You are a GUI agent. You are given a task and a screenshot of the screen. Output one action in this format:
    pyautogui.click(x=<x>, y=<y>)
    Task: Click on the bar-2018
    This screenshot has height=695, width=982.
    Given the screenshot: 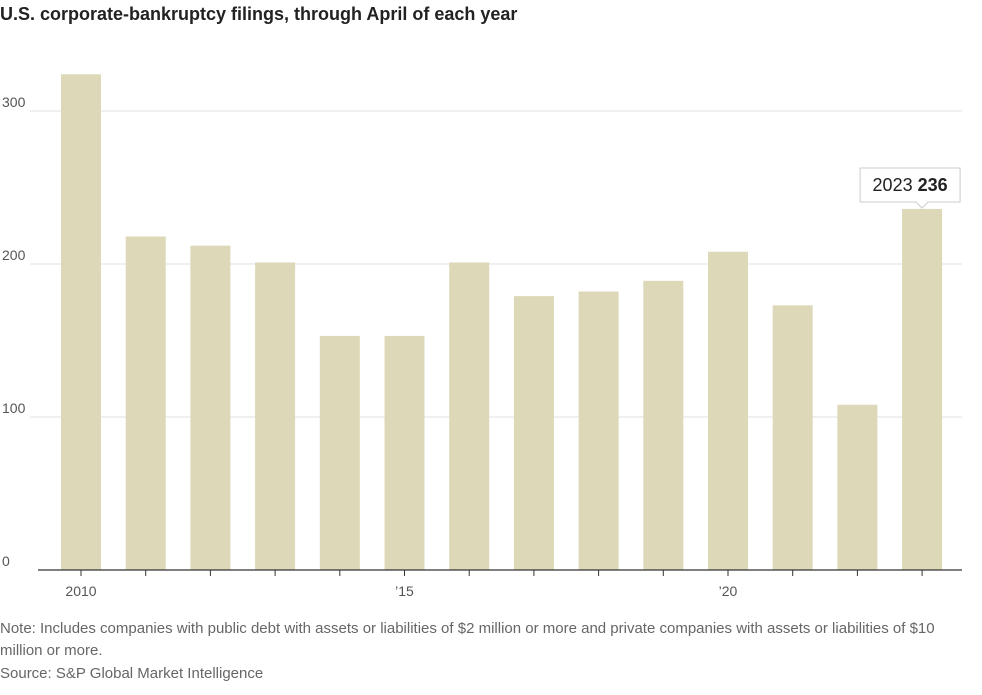 What is the action you would take?
    pyautogui.click(x=599, y=431)
    